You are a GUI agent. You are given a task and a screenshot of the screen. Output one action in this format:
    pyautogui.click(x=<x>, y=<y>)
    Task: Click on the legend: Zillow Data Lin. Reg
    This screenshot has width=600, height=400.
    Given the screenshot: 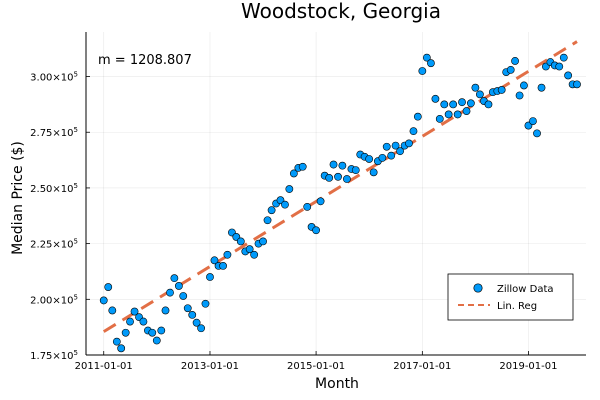 What is the action you would take?
    pyautogui.click(x=510, y=297)
    